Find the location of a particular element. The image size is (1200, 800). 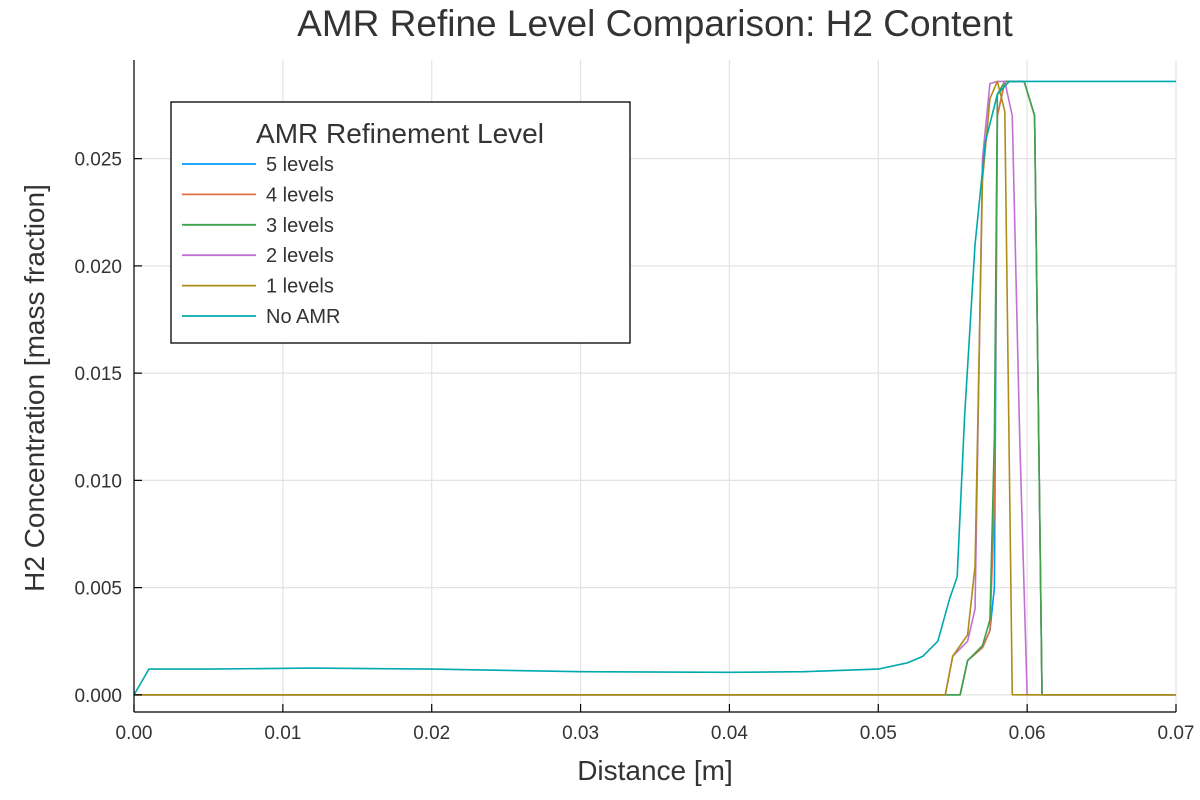

legend-label: 3 levels is located at coordinates (300, 226).